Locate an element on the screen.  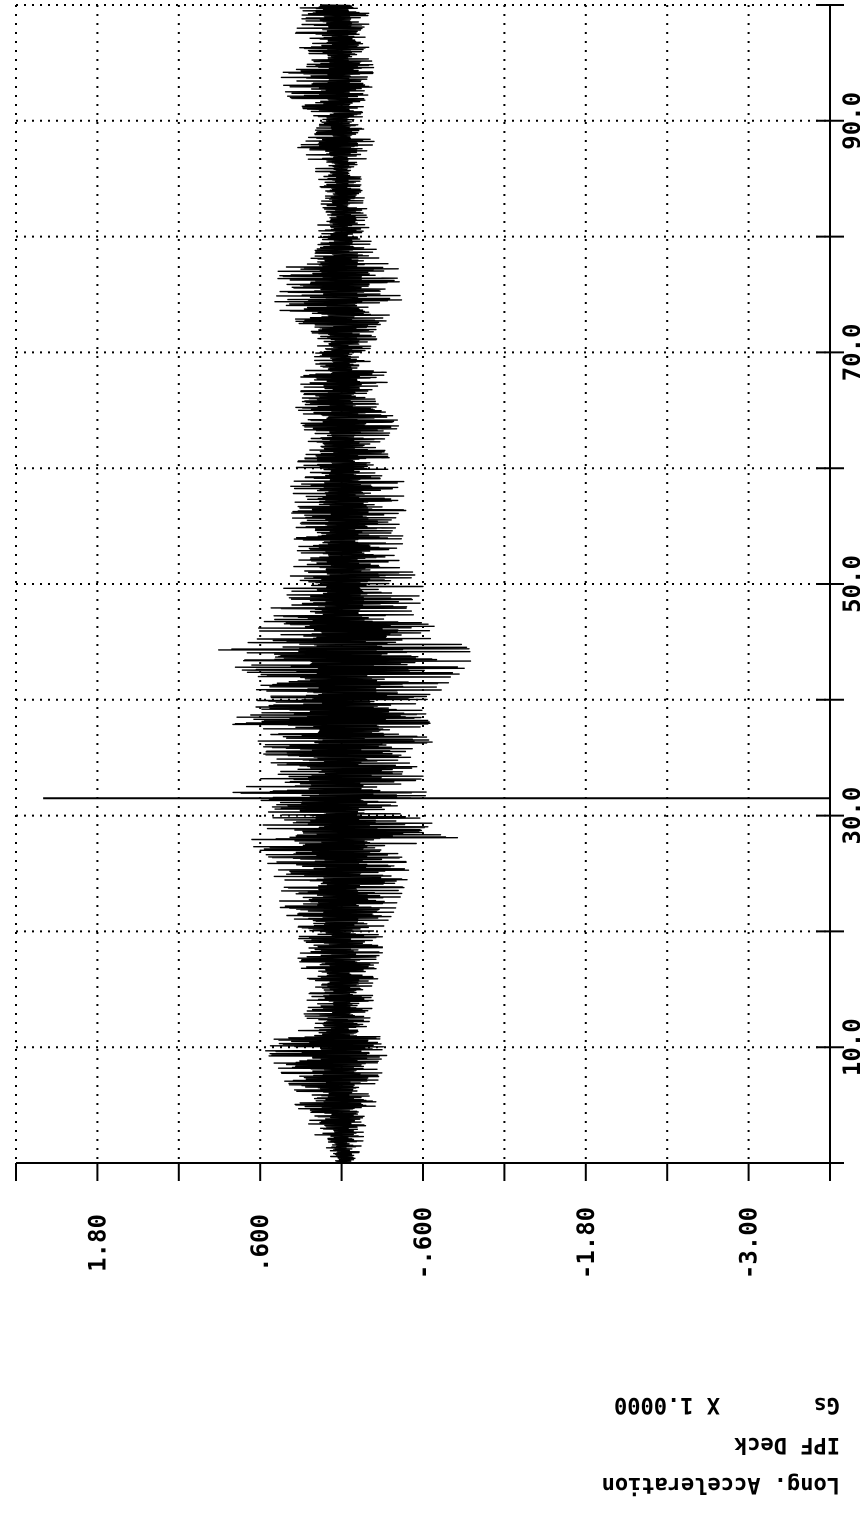
label-block: Long. Acceleration IPF Deck Gs X 1.0000 is located at coordinates (721, 1444).